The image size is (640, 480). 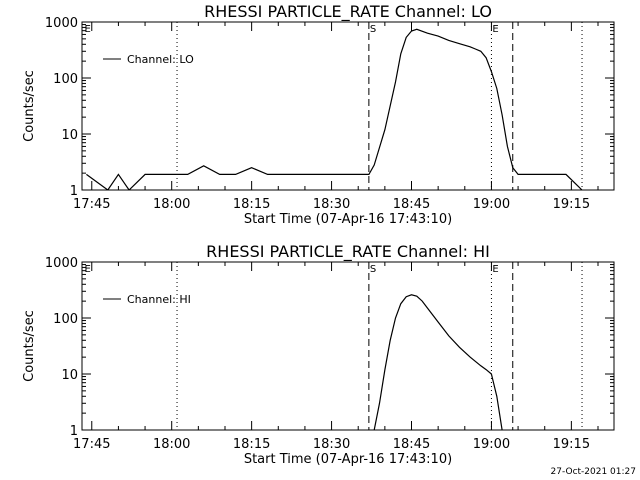 I want to click on chart-title: RHESSI PARTICLE_RATE Channel: LO, so click(x=348, y=12).